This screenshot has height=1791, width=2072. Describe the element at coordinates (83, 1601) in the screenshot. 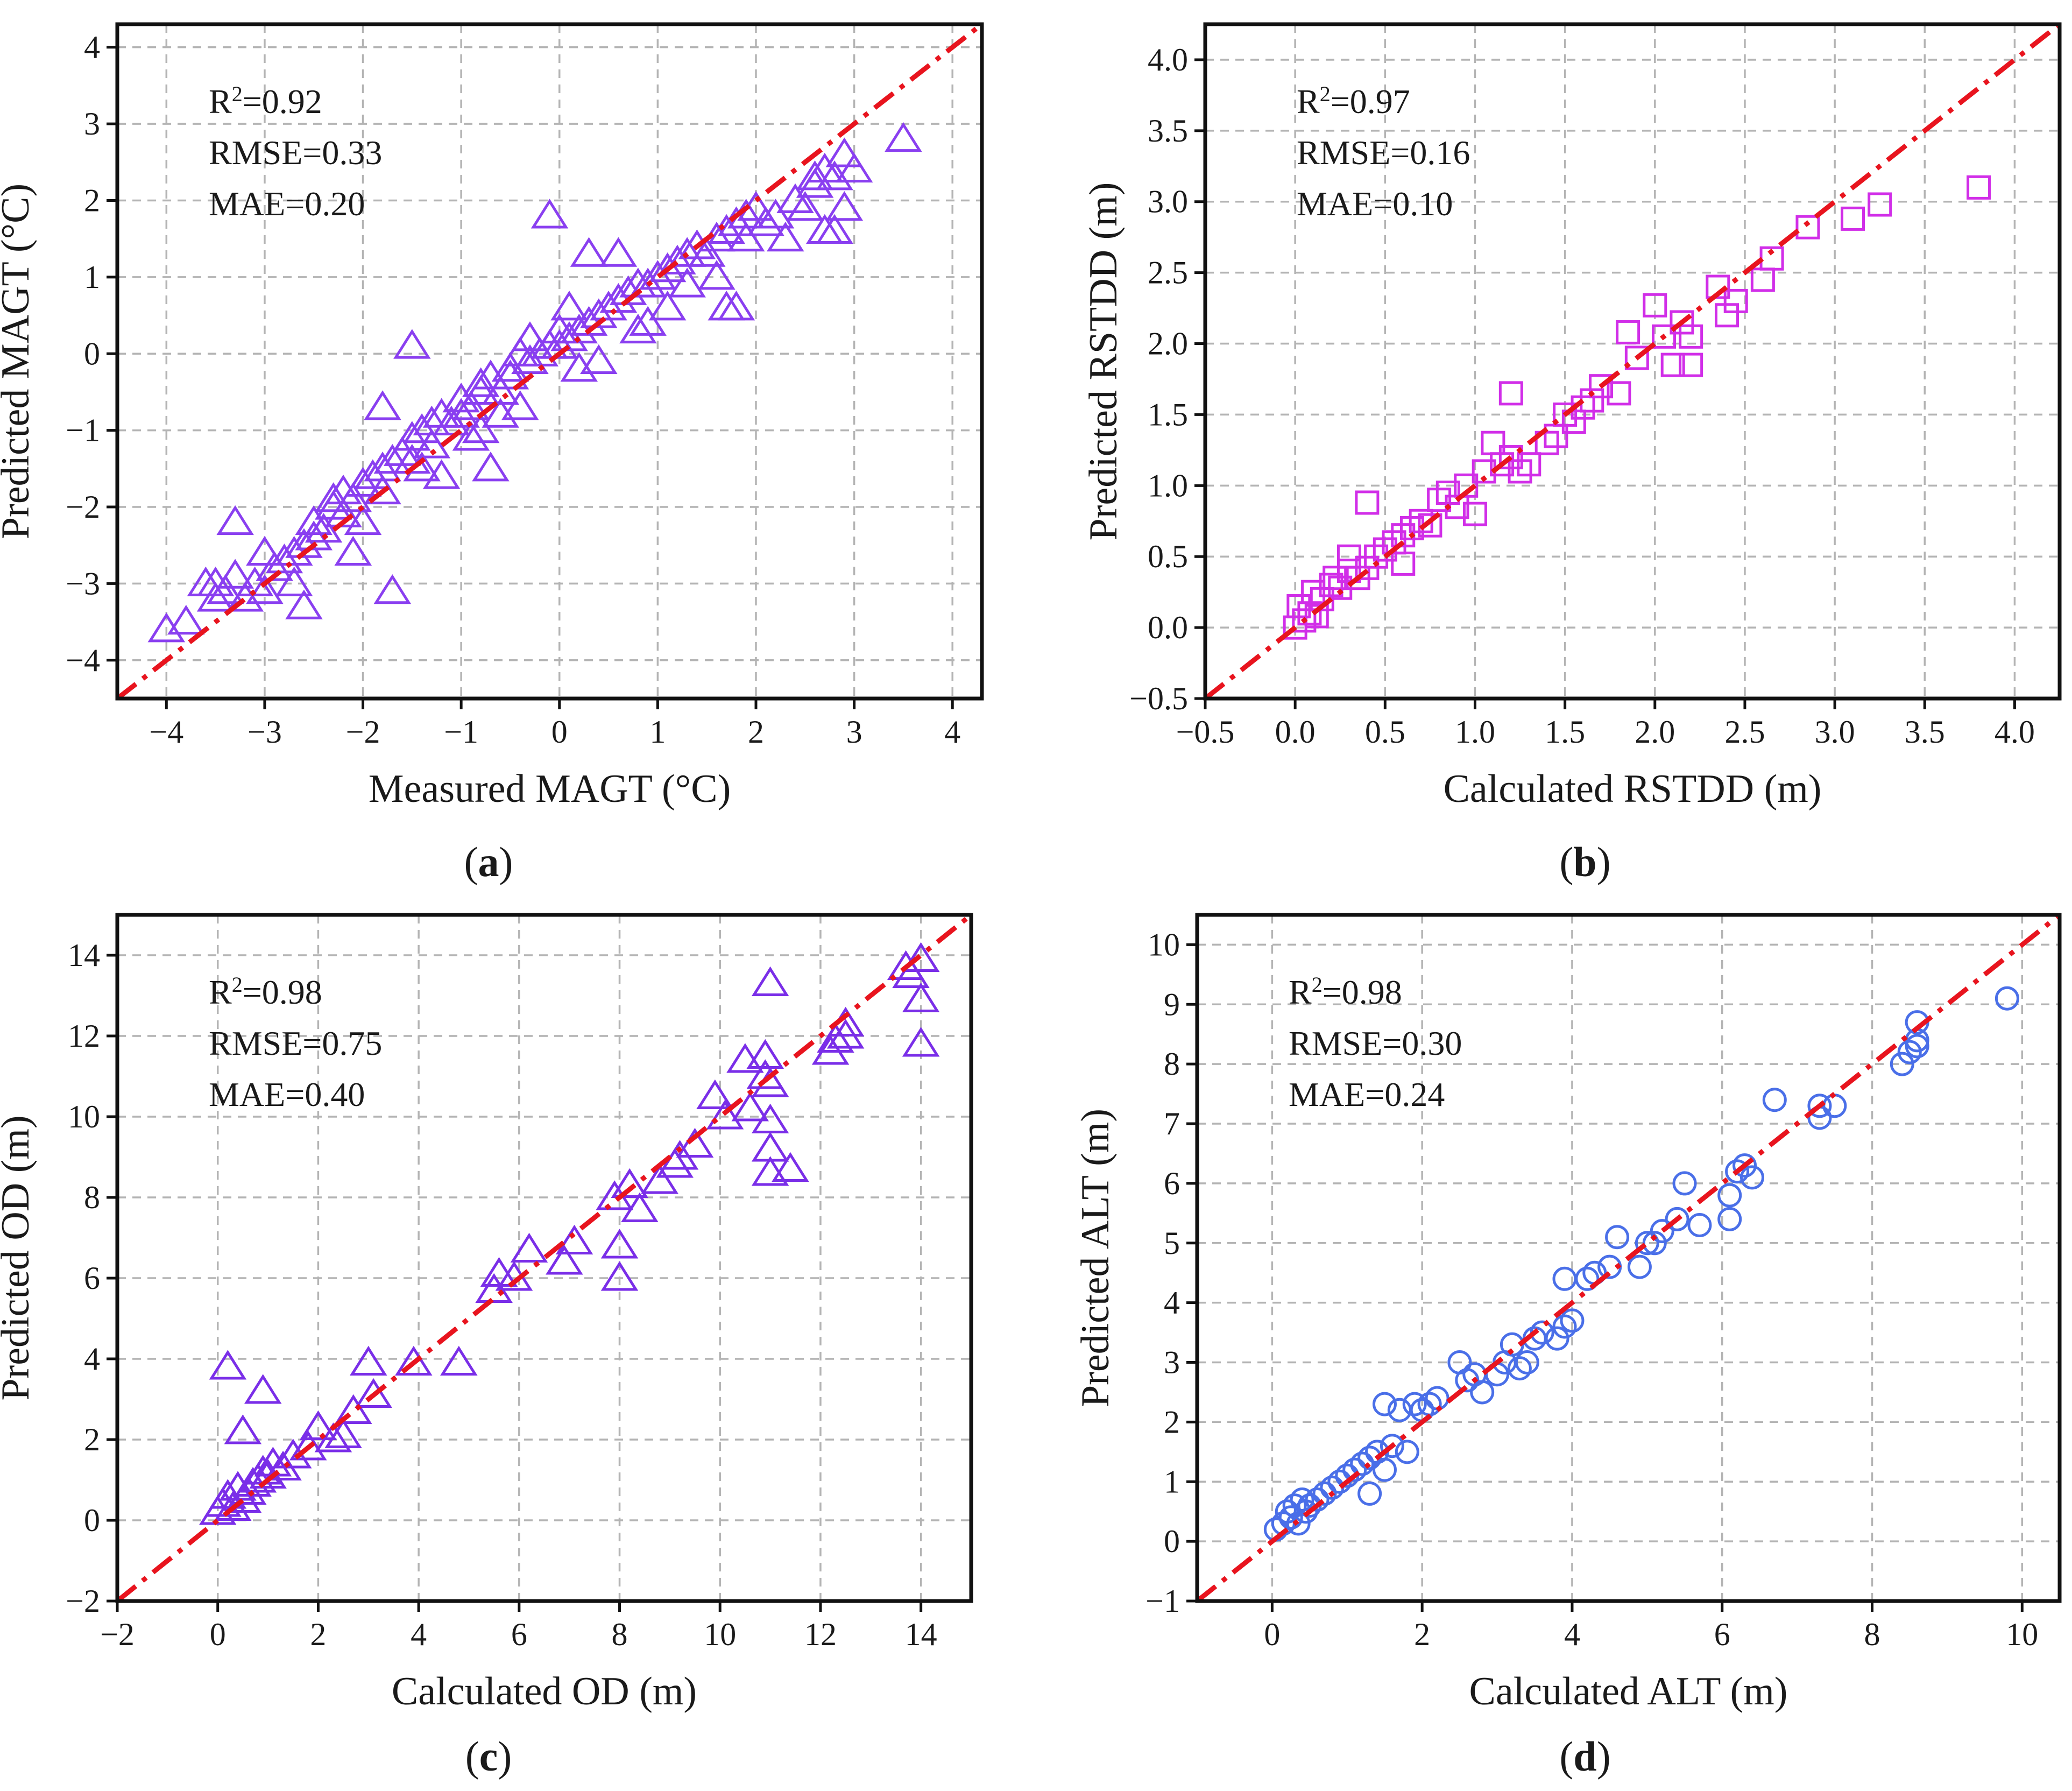

I see `y-tick-label: −2` at that location.